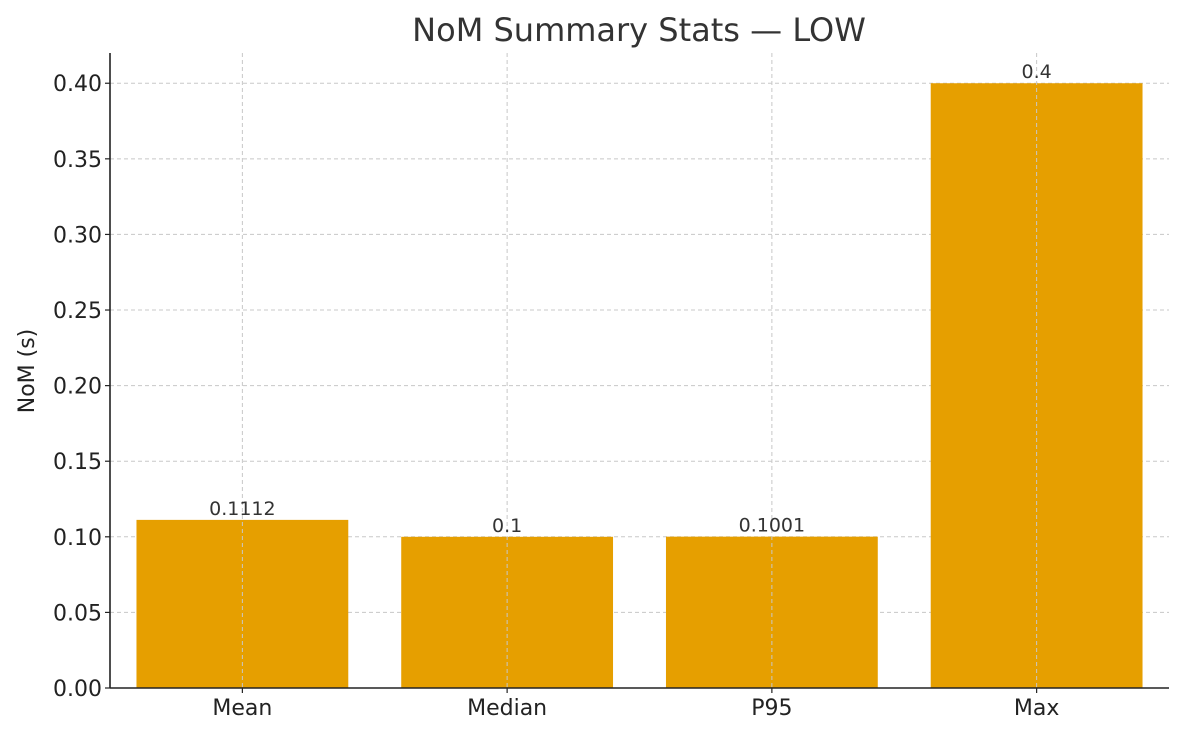 Image resolution: width=1184 pixels, height=738 pixels. I want to click on y-axis-label: NoM (s), so click(27, 371).